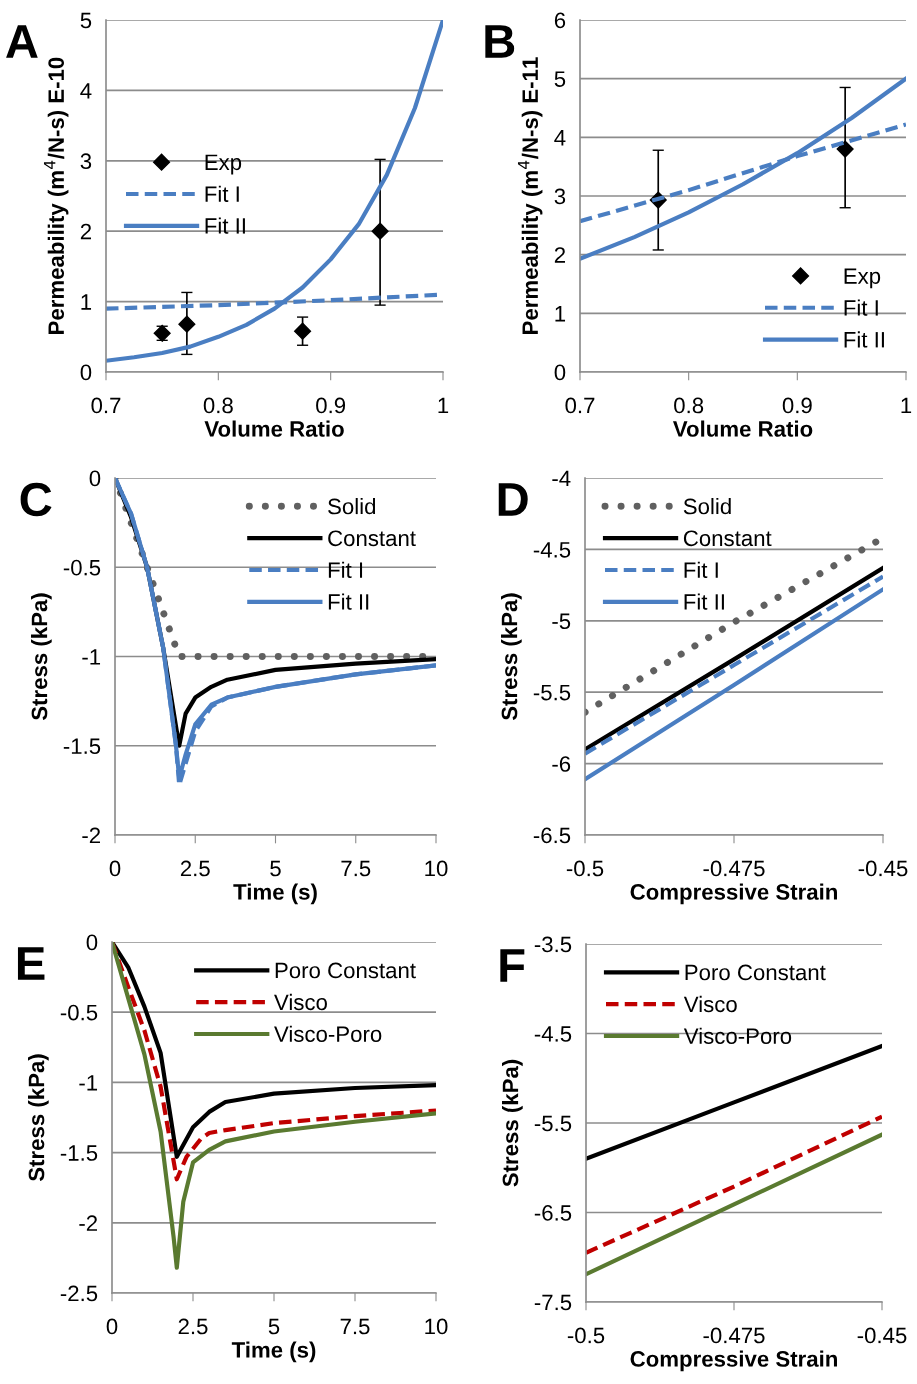 Image resolution: width=917 pixels, height=1384 pixels. What do you see at coordinates (79, 1293) in the screenshot?
I see `y-tick-label: -2.5` at bounding box center [79, 1293].